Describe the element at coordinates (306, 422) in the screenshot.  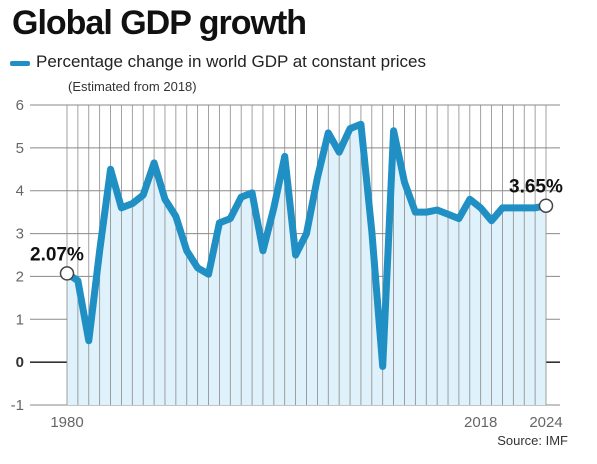
I see `x-axis-ticks: 1980 2018 2024` at that location.